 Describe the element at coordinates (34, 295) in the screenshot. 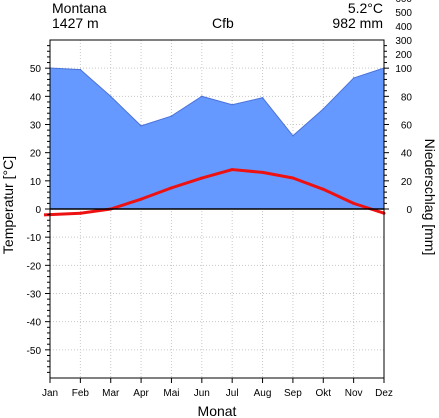

I see `left-tick-label: -30` at that location.